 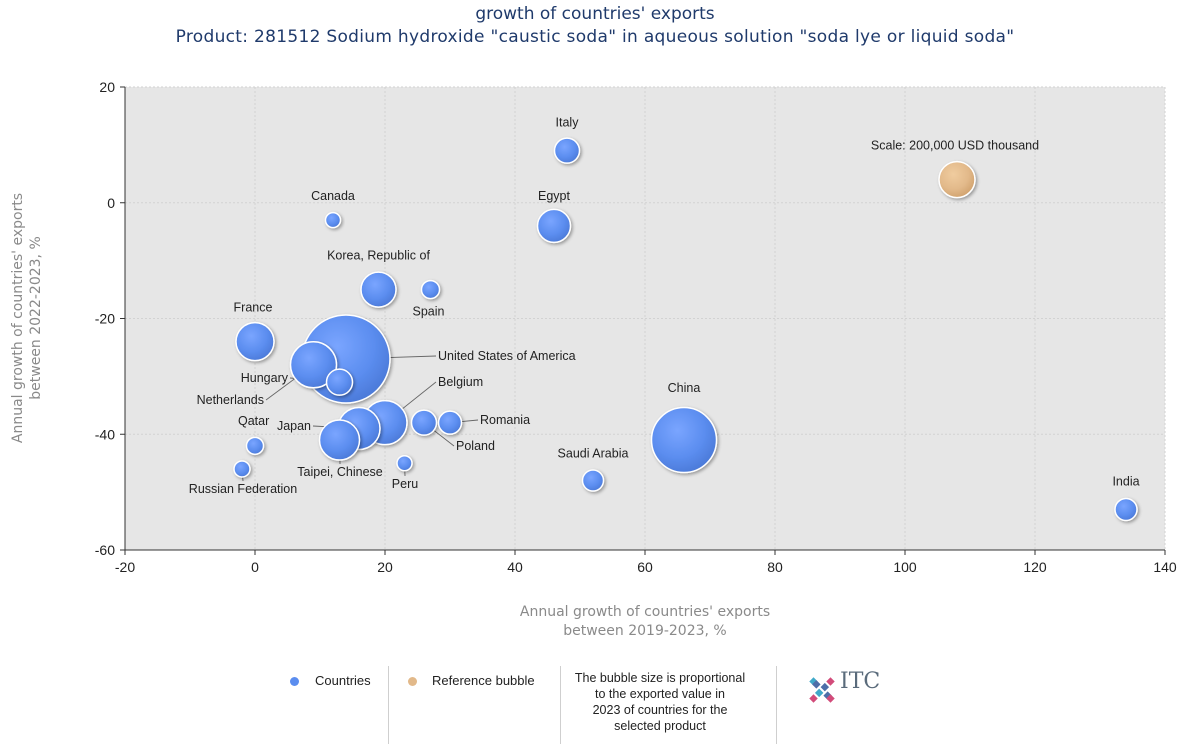 I want to click on bubble-taipei-chinese, so click(x=339, y=440).